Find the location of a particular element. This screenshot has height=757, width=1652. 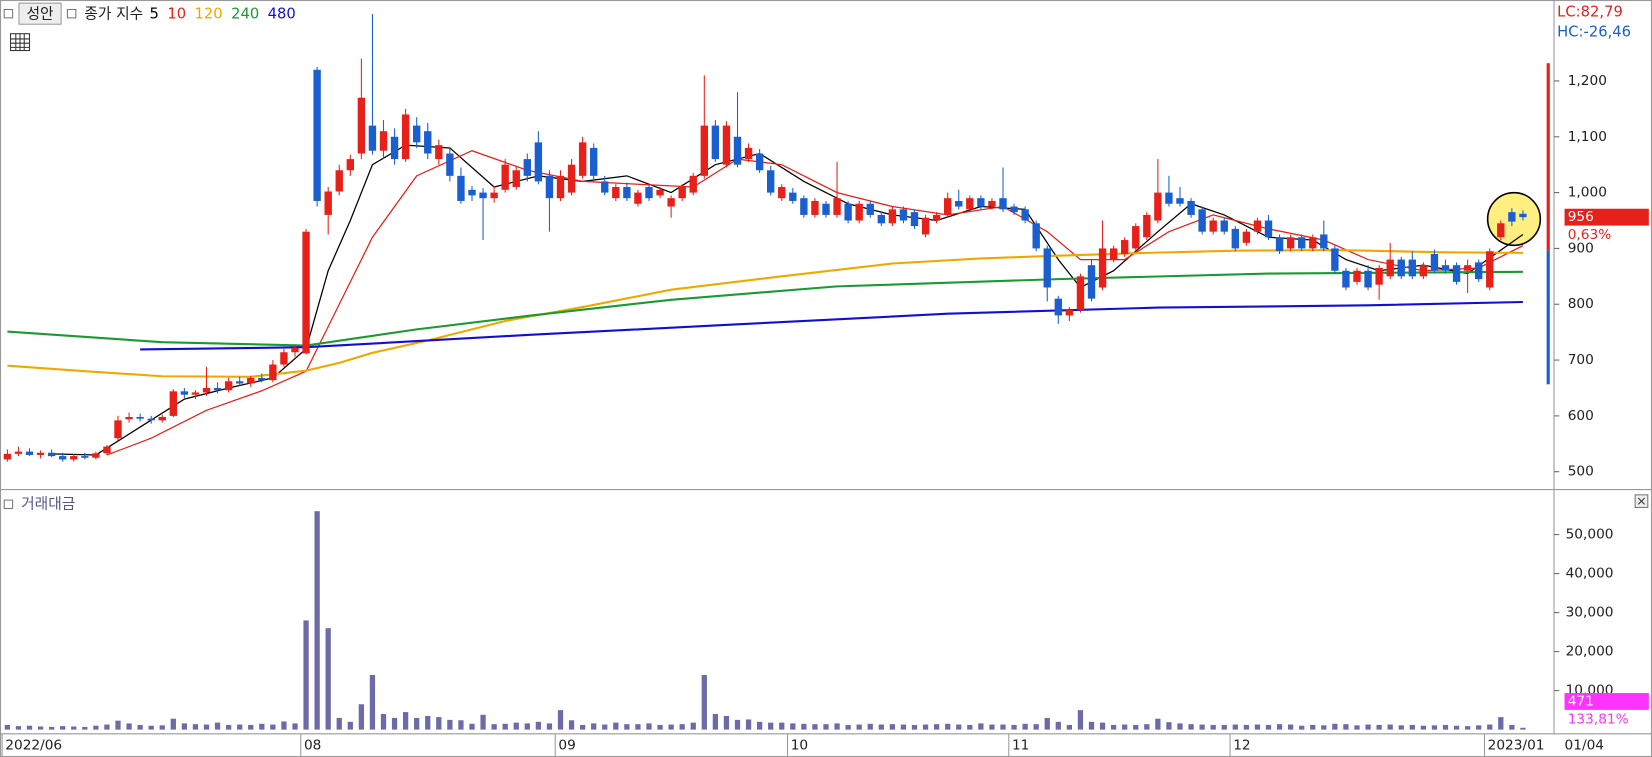

panel-title: 거래대금 is located at coordinates (48, 503).